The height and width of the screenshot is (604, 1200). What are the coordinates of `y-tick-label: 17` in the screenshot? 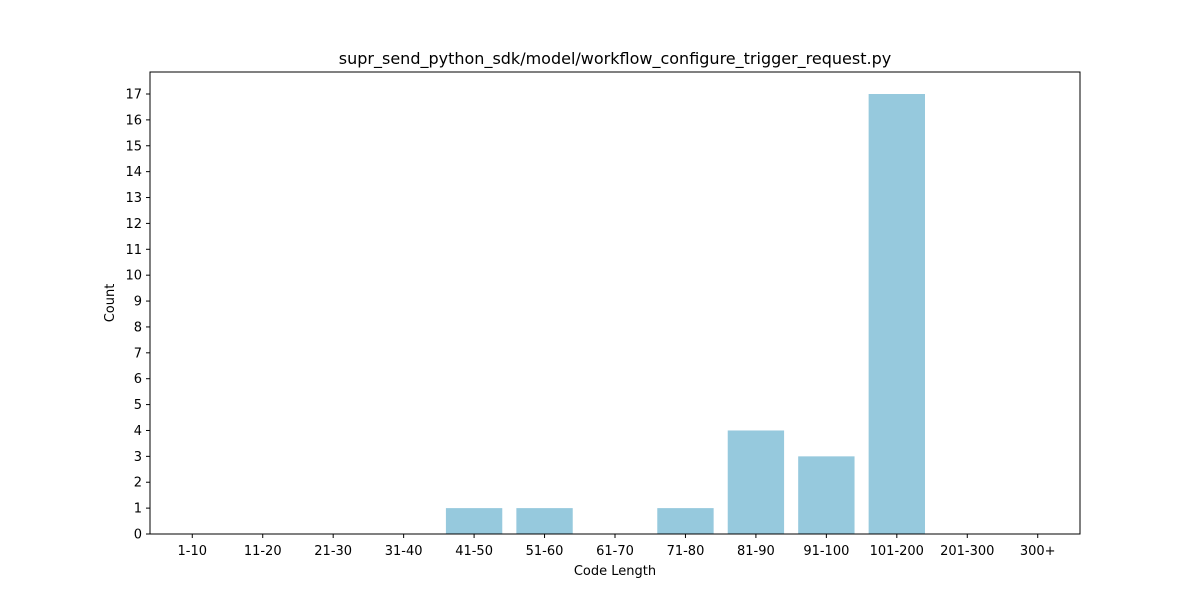 It's located at (133, 95).